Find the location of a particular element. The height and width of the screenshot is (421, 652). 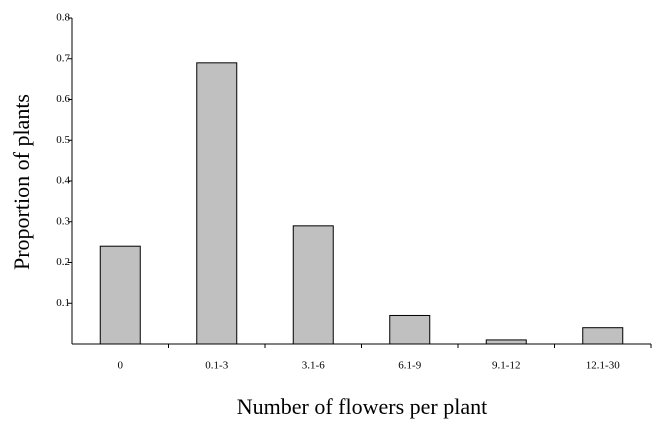

y-tick-label: 0.7 is located at coordinates (63, 58).